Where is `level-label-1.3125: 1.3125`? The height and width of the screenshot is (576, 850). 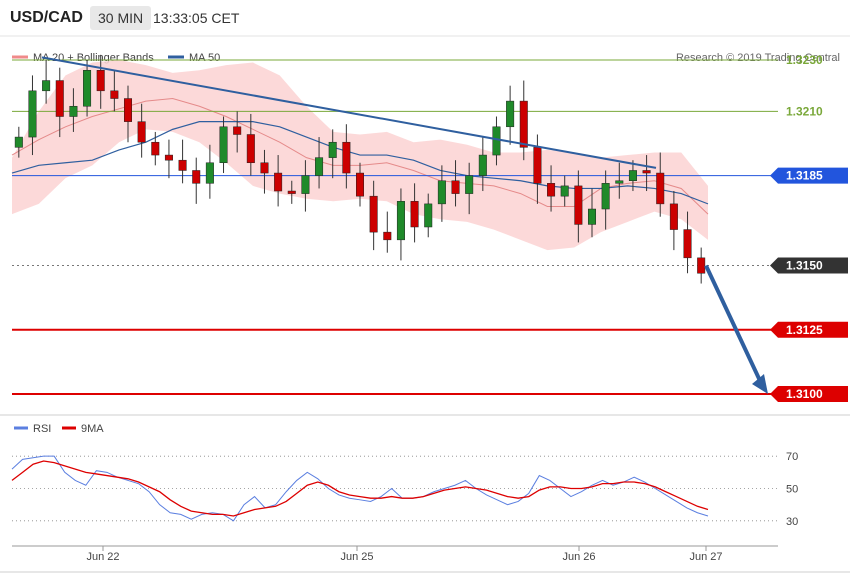 level-label-1.3125: 1.3125 is located at coordinates (804, 330).